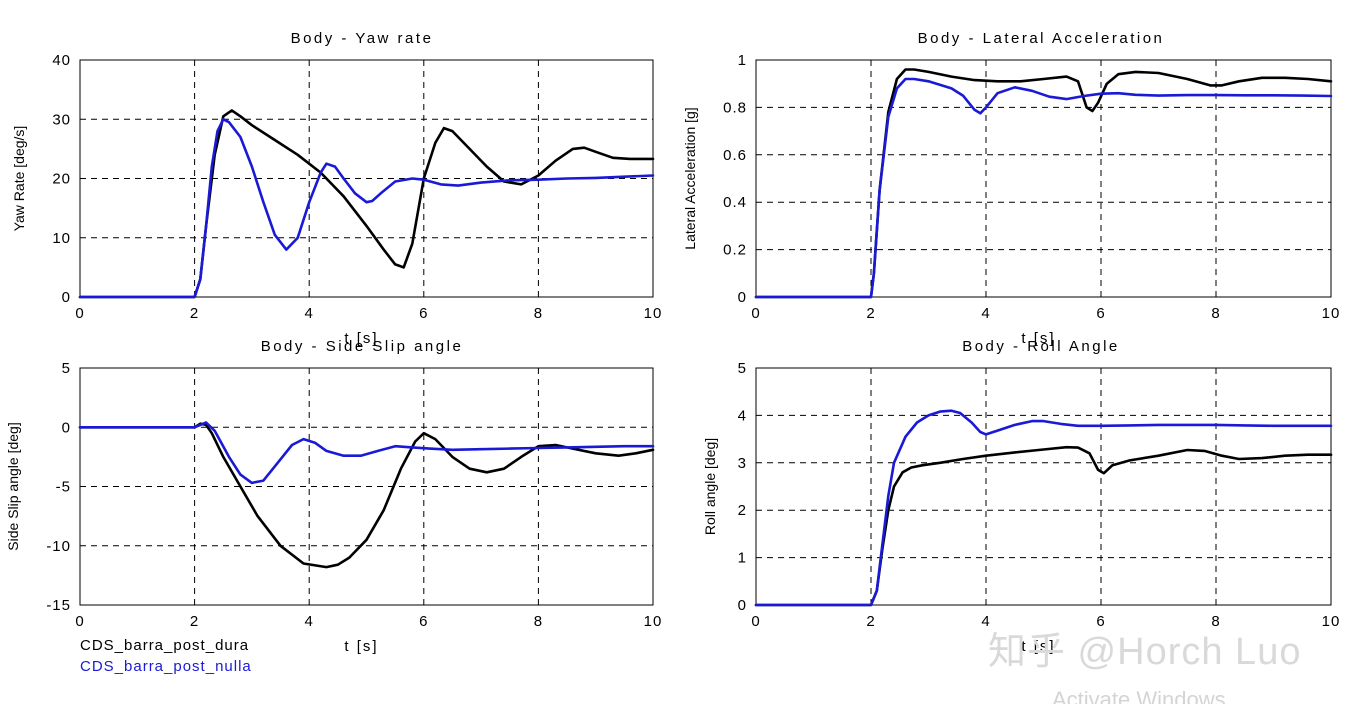  I want to click on chart-title: Body - Yaw rate, so click(362, 38).